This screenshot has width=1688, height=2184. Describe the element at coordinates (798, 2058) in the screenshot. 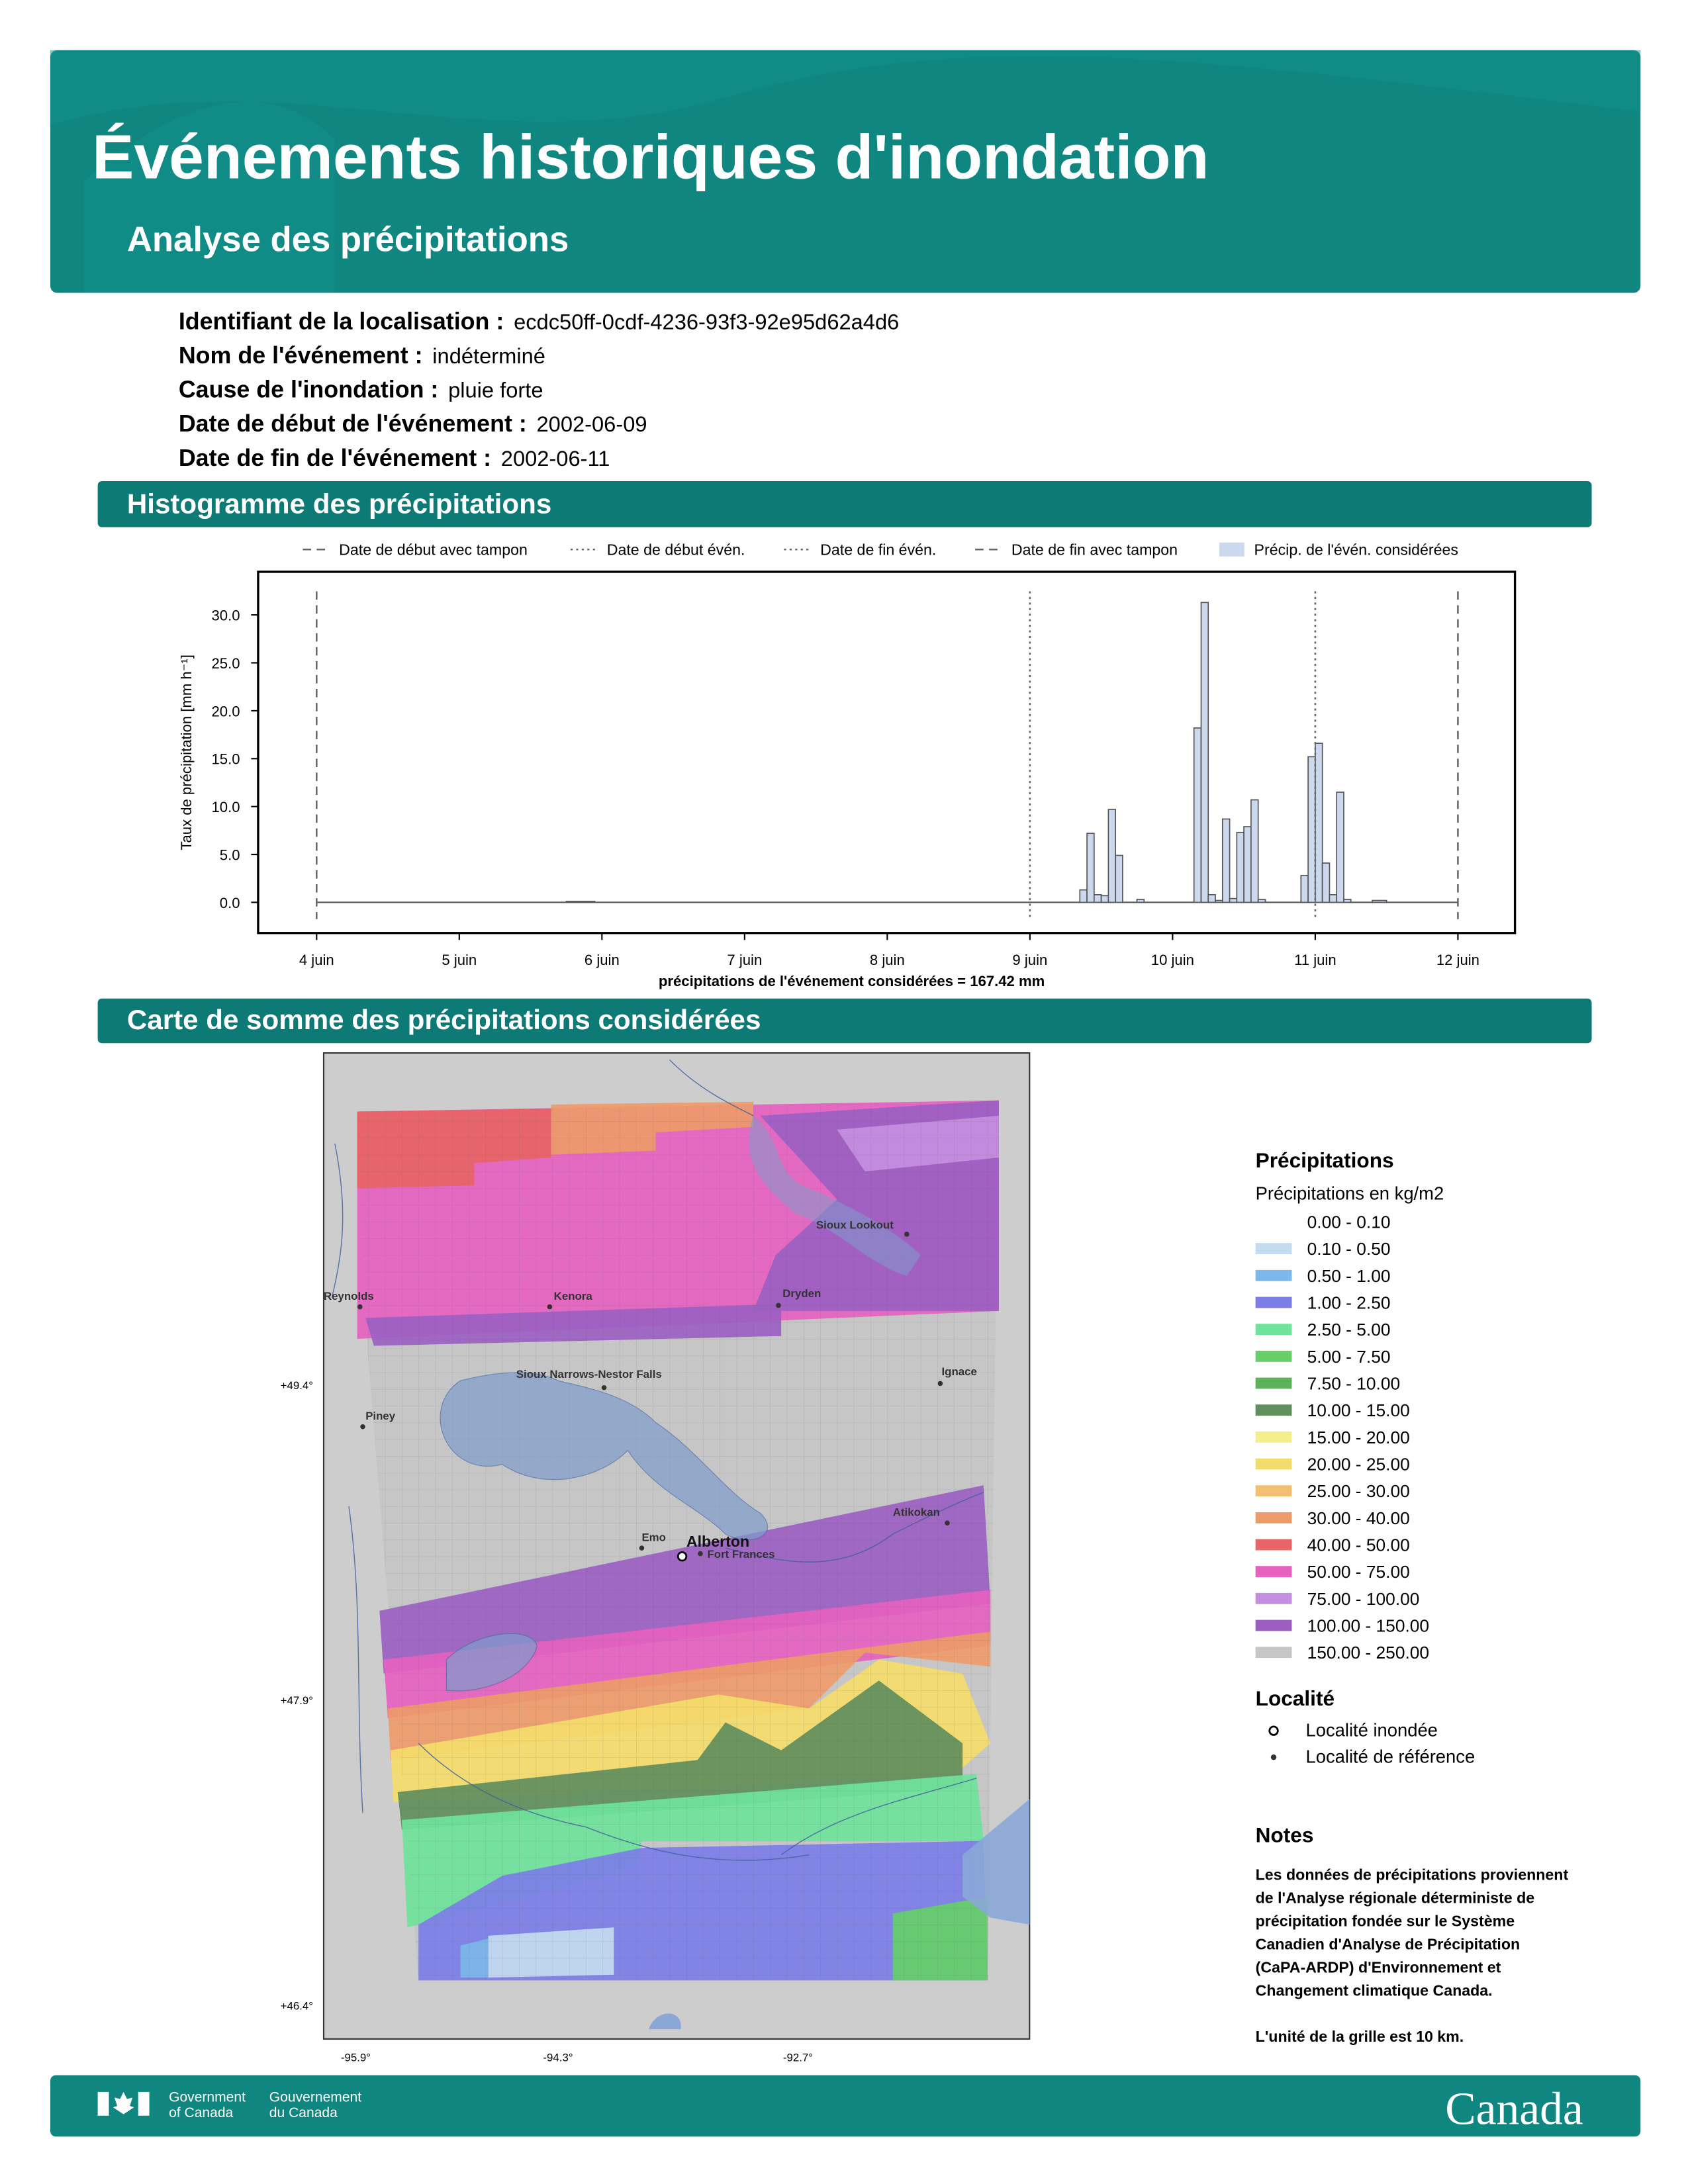

I see `lon-label: -92.7°` at that location.